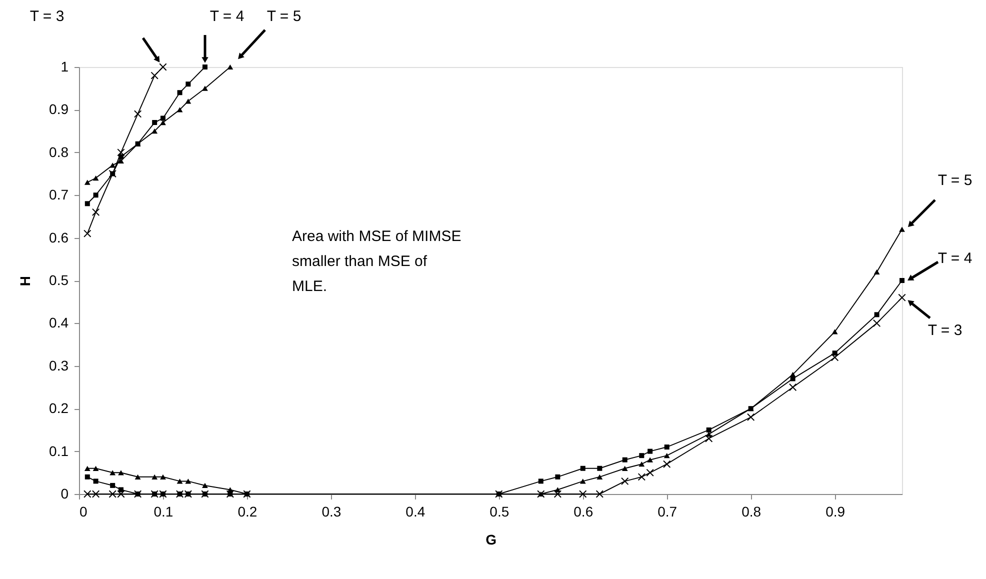 This screenshot has width=986, height=579. What do you see at coordinates (64, 494) in the screenshot?
I see `y-tick-label: 0` at bounding box center [64, 494].